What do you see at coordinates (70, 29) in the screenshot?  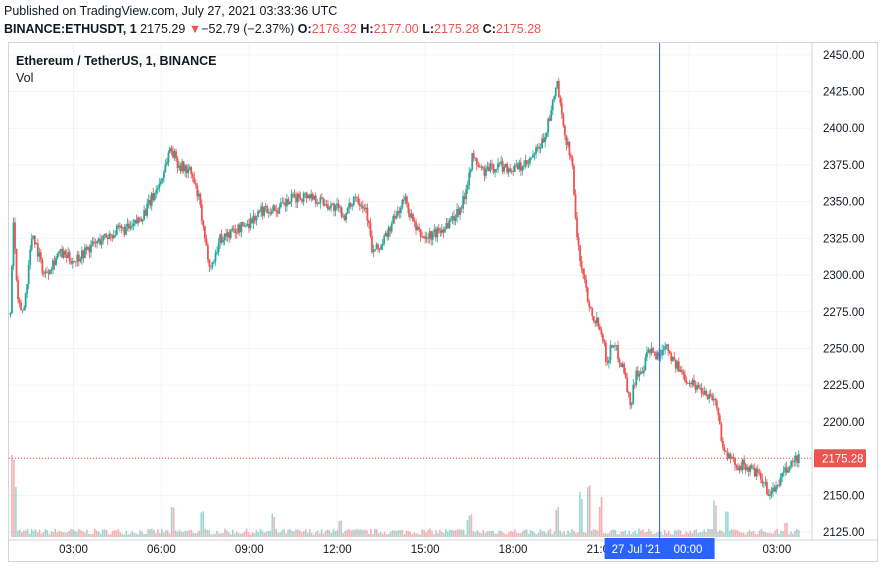 I see `symbol-label: BINANCE:ETHUSDT, 1` at bounding box center [70, 29].